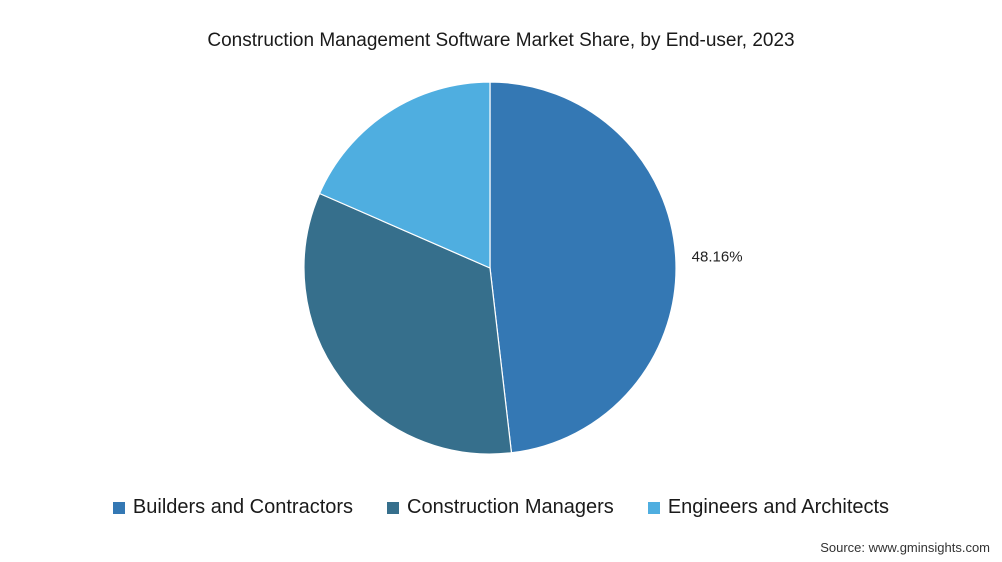 This screenshot has height=562, width=1002. Describe the element at coordinates (905, 547) in the screenshot. I see `source-note: Source: www.gminsights.com` at that location.